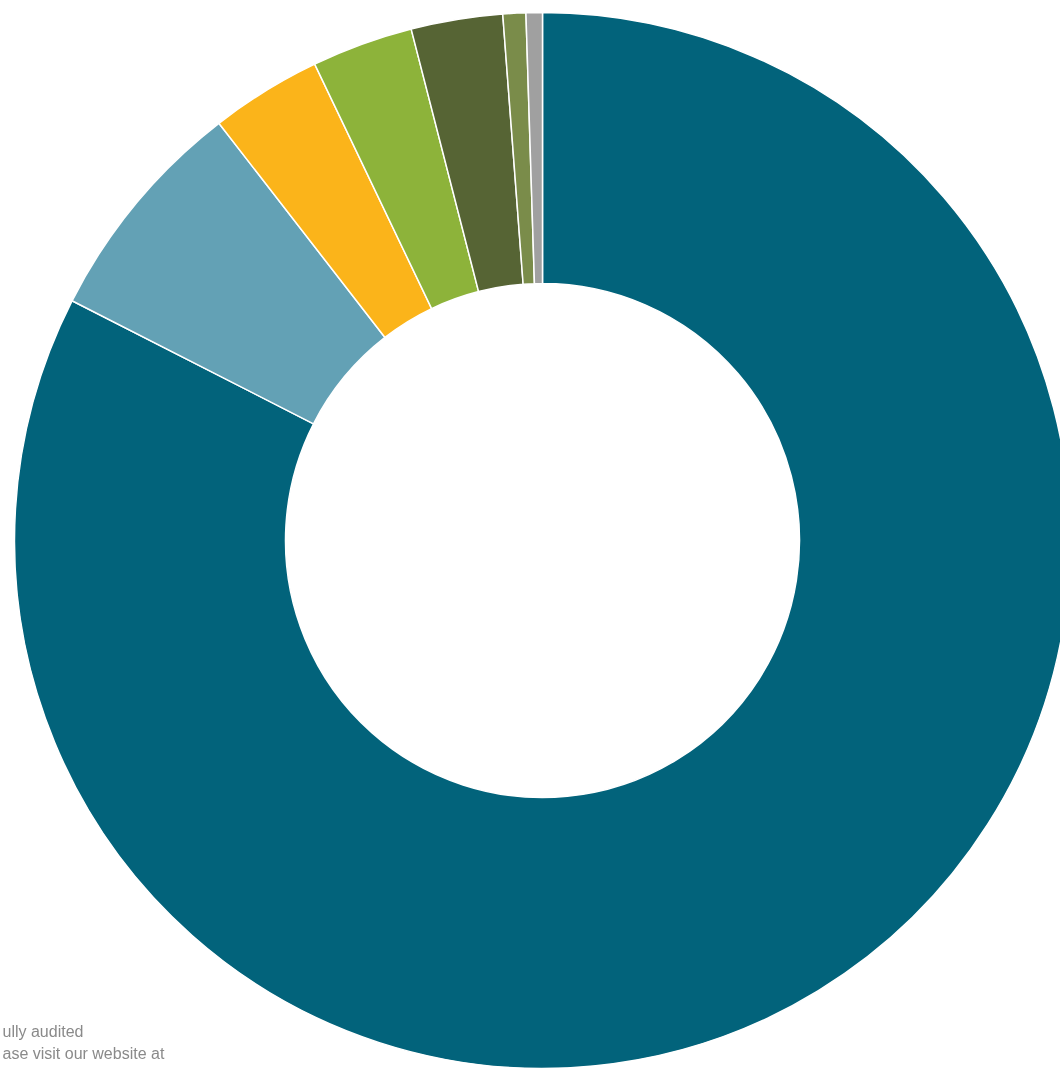  What do you see at coordinates (83, 1053) in the screenshot?
I see `text: ase visit our website at` at bounding box center [83, 1053].